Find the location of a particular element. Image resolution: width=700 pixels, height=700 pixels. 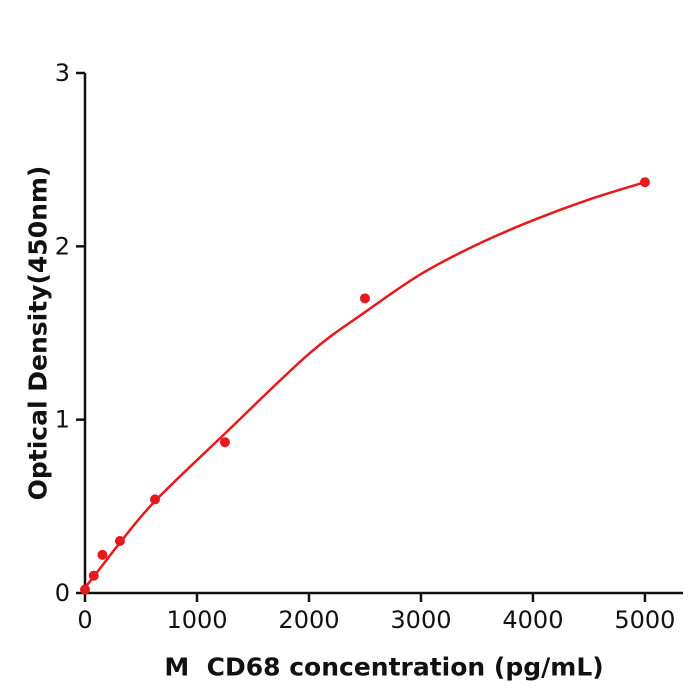

y-tick-label: 2 is located at coordinates (62, 246).